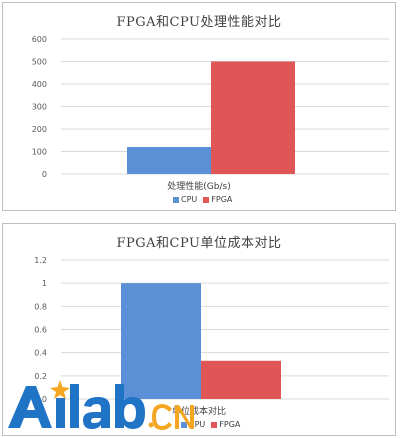  I want to click on y-tick-label: 300, so click(39, 107).